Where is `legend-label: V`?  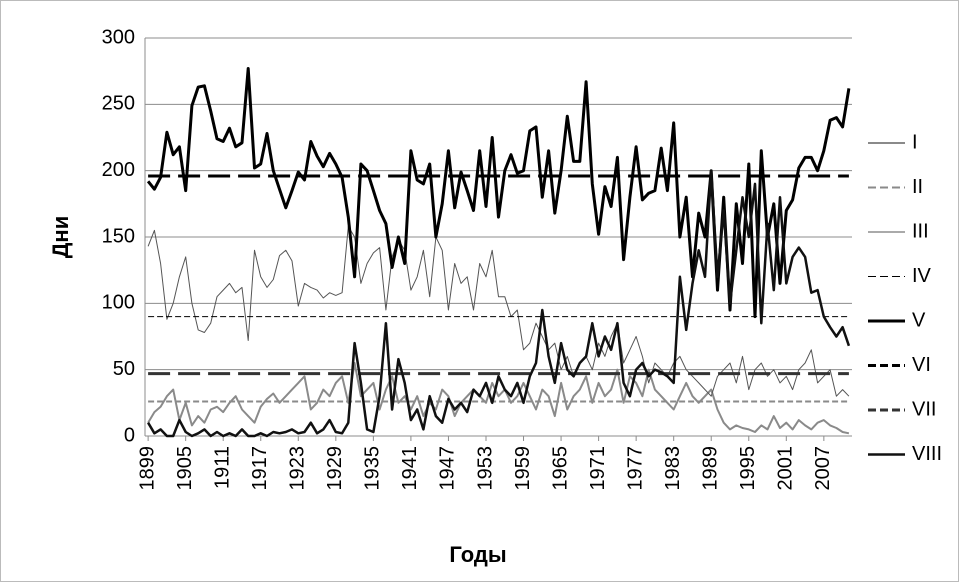
legend-label: V is located at coordinates (919, 320).